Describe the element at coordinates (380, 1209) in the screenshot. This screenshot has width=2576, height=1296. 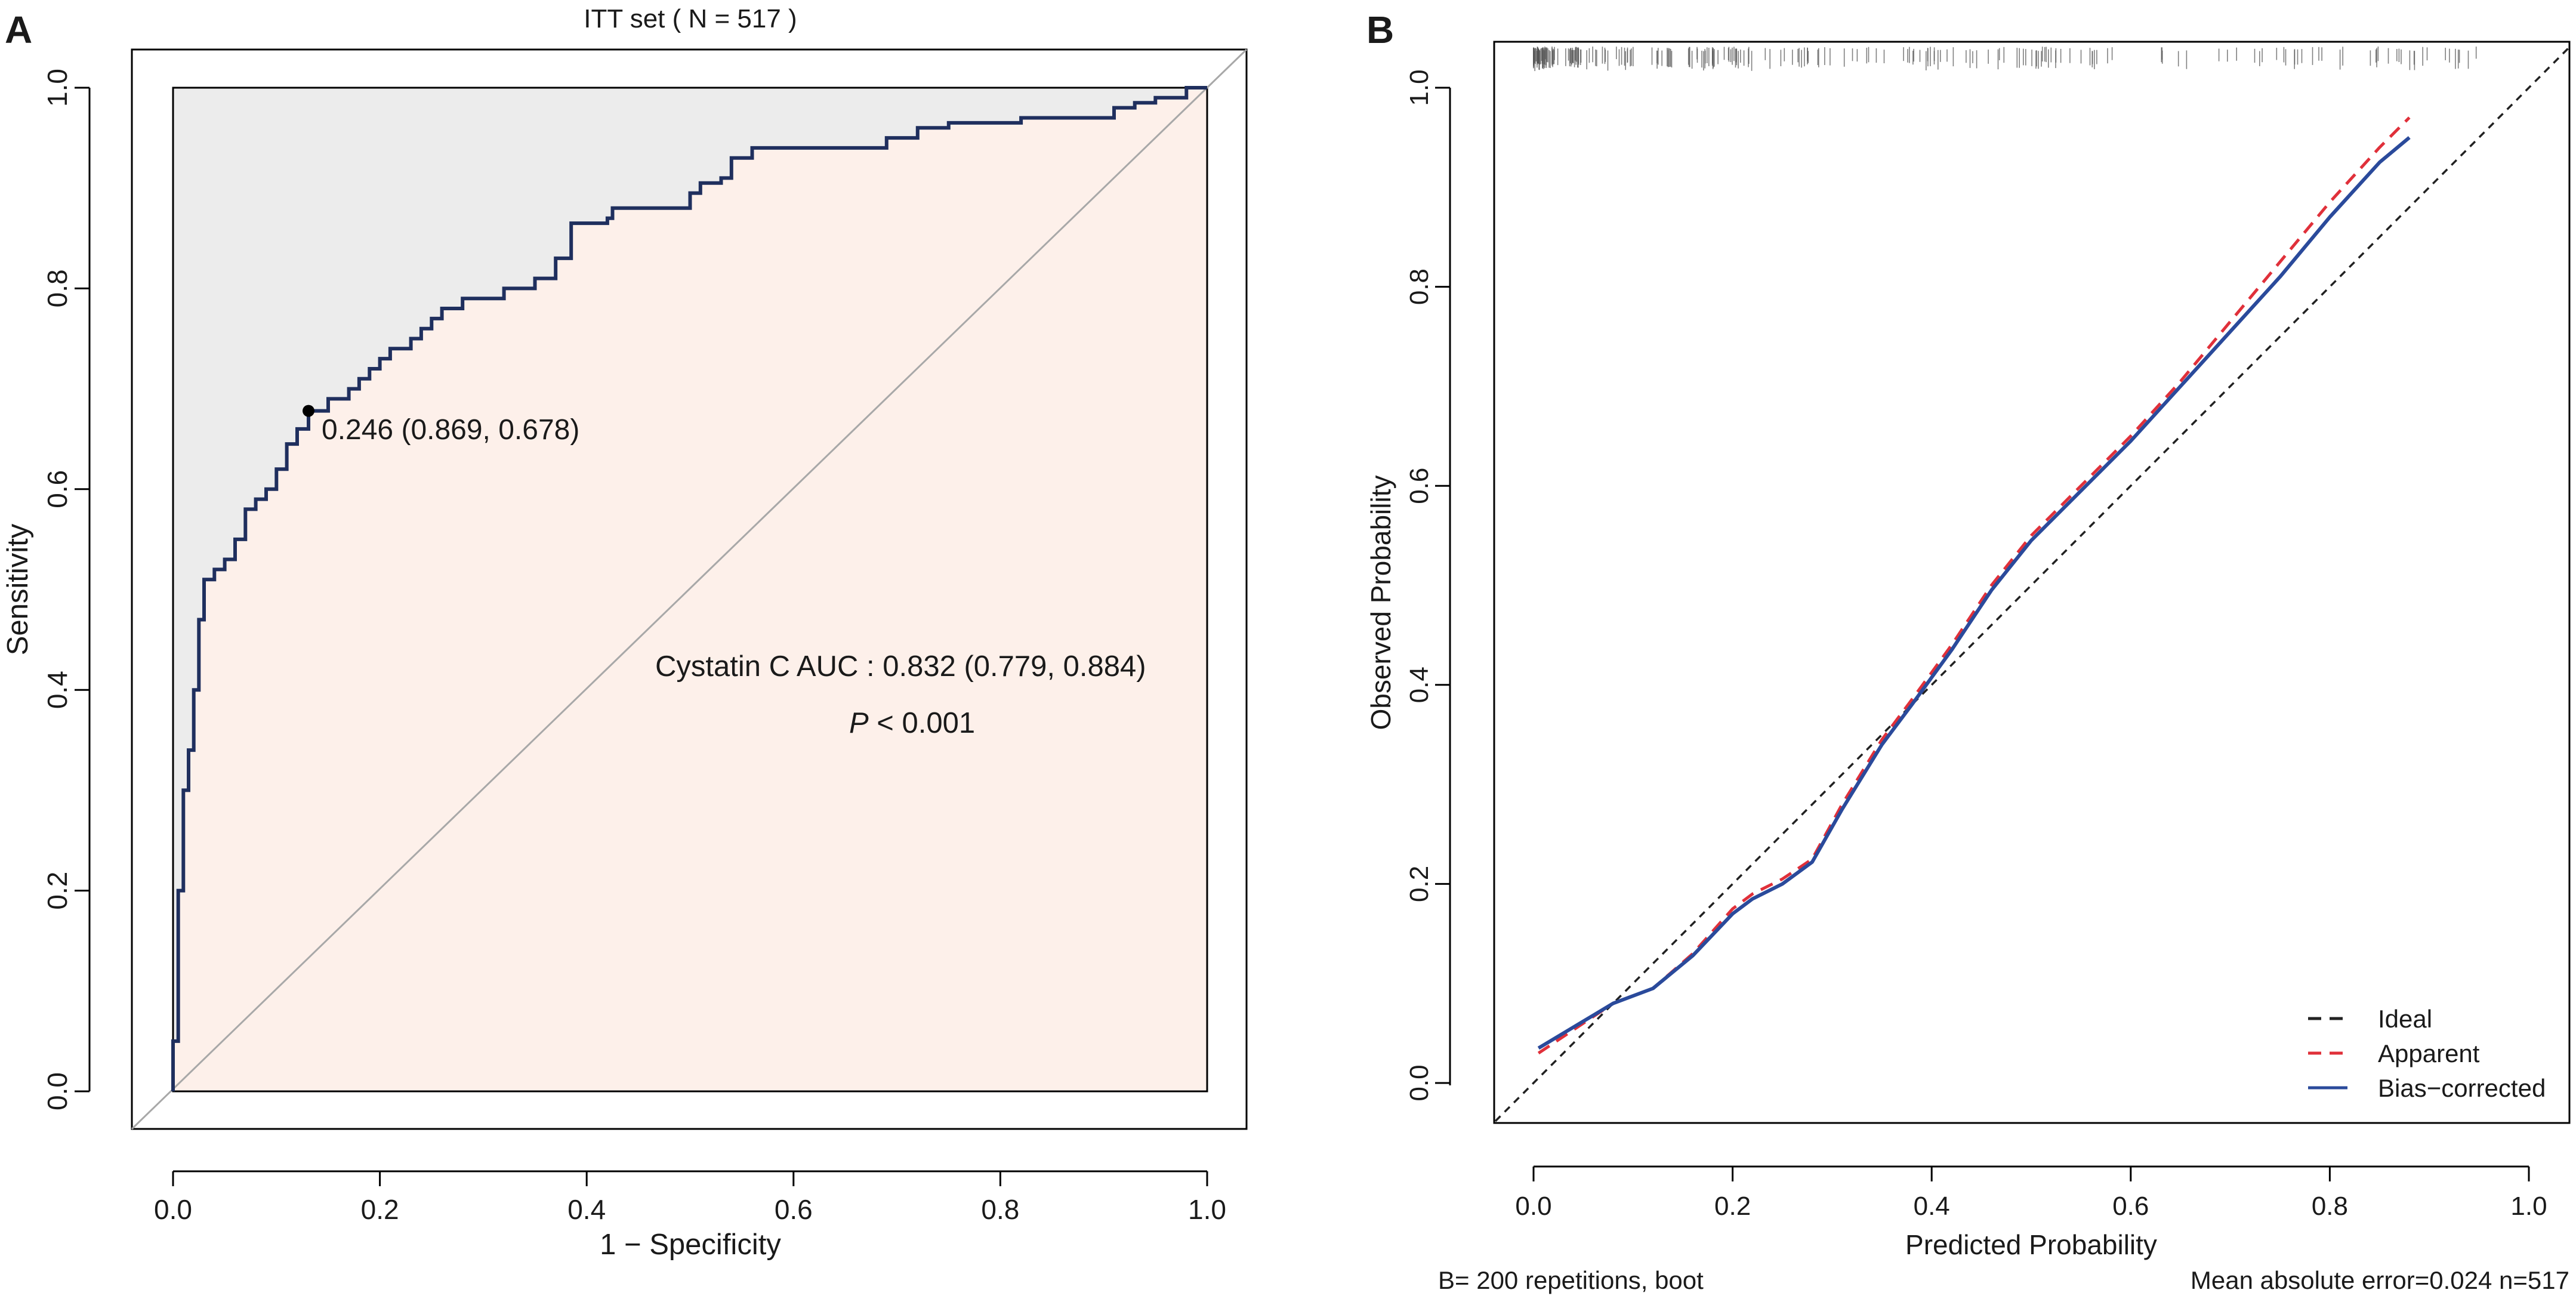
I see `roc-x-tick-label: 0.2` at that location.